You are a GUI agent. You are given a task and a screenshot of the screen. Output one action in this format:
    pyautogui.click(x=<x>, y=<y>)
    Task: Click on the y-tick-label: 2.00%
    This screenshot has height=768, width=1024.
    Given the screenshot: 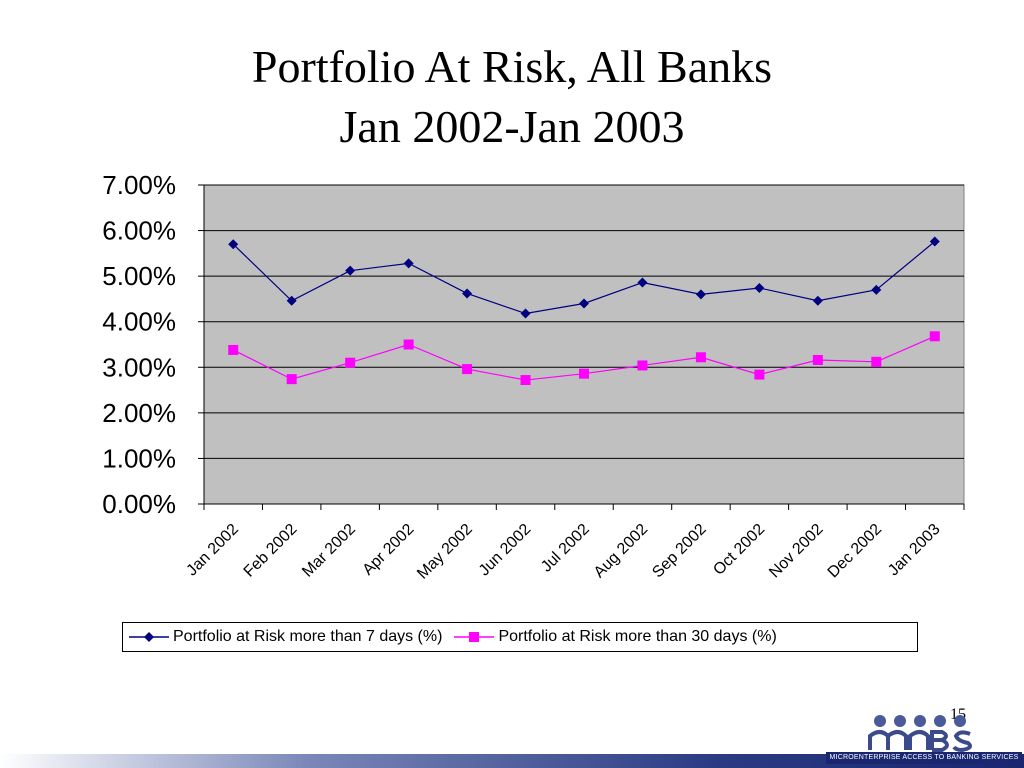 What is the action you would take?
    pyautogui.click(x=139, y=413)
    